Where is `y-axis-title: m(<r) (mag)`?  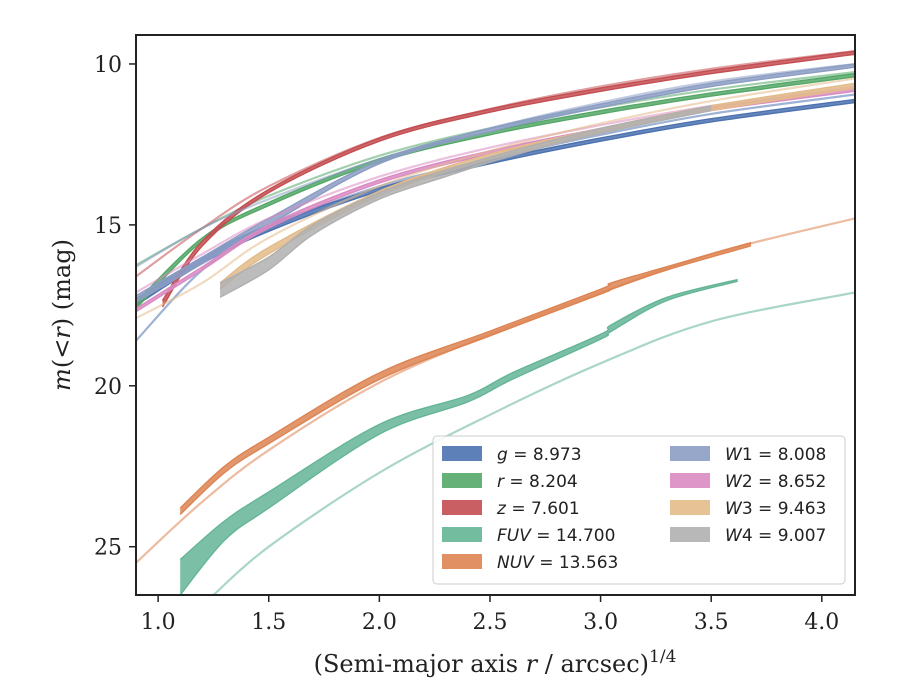
y-axis-title: m(<r) (mag) is located at coordinates (62, 315).